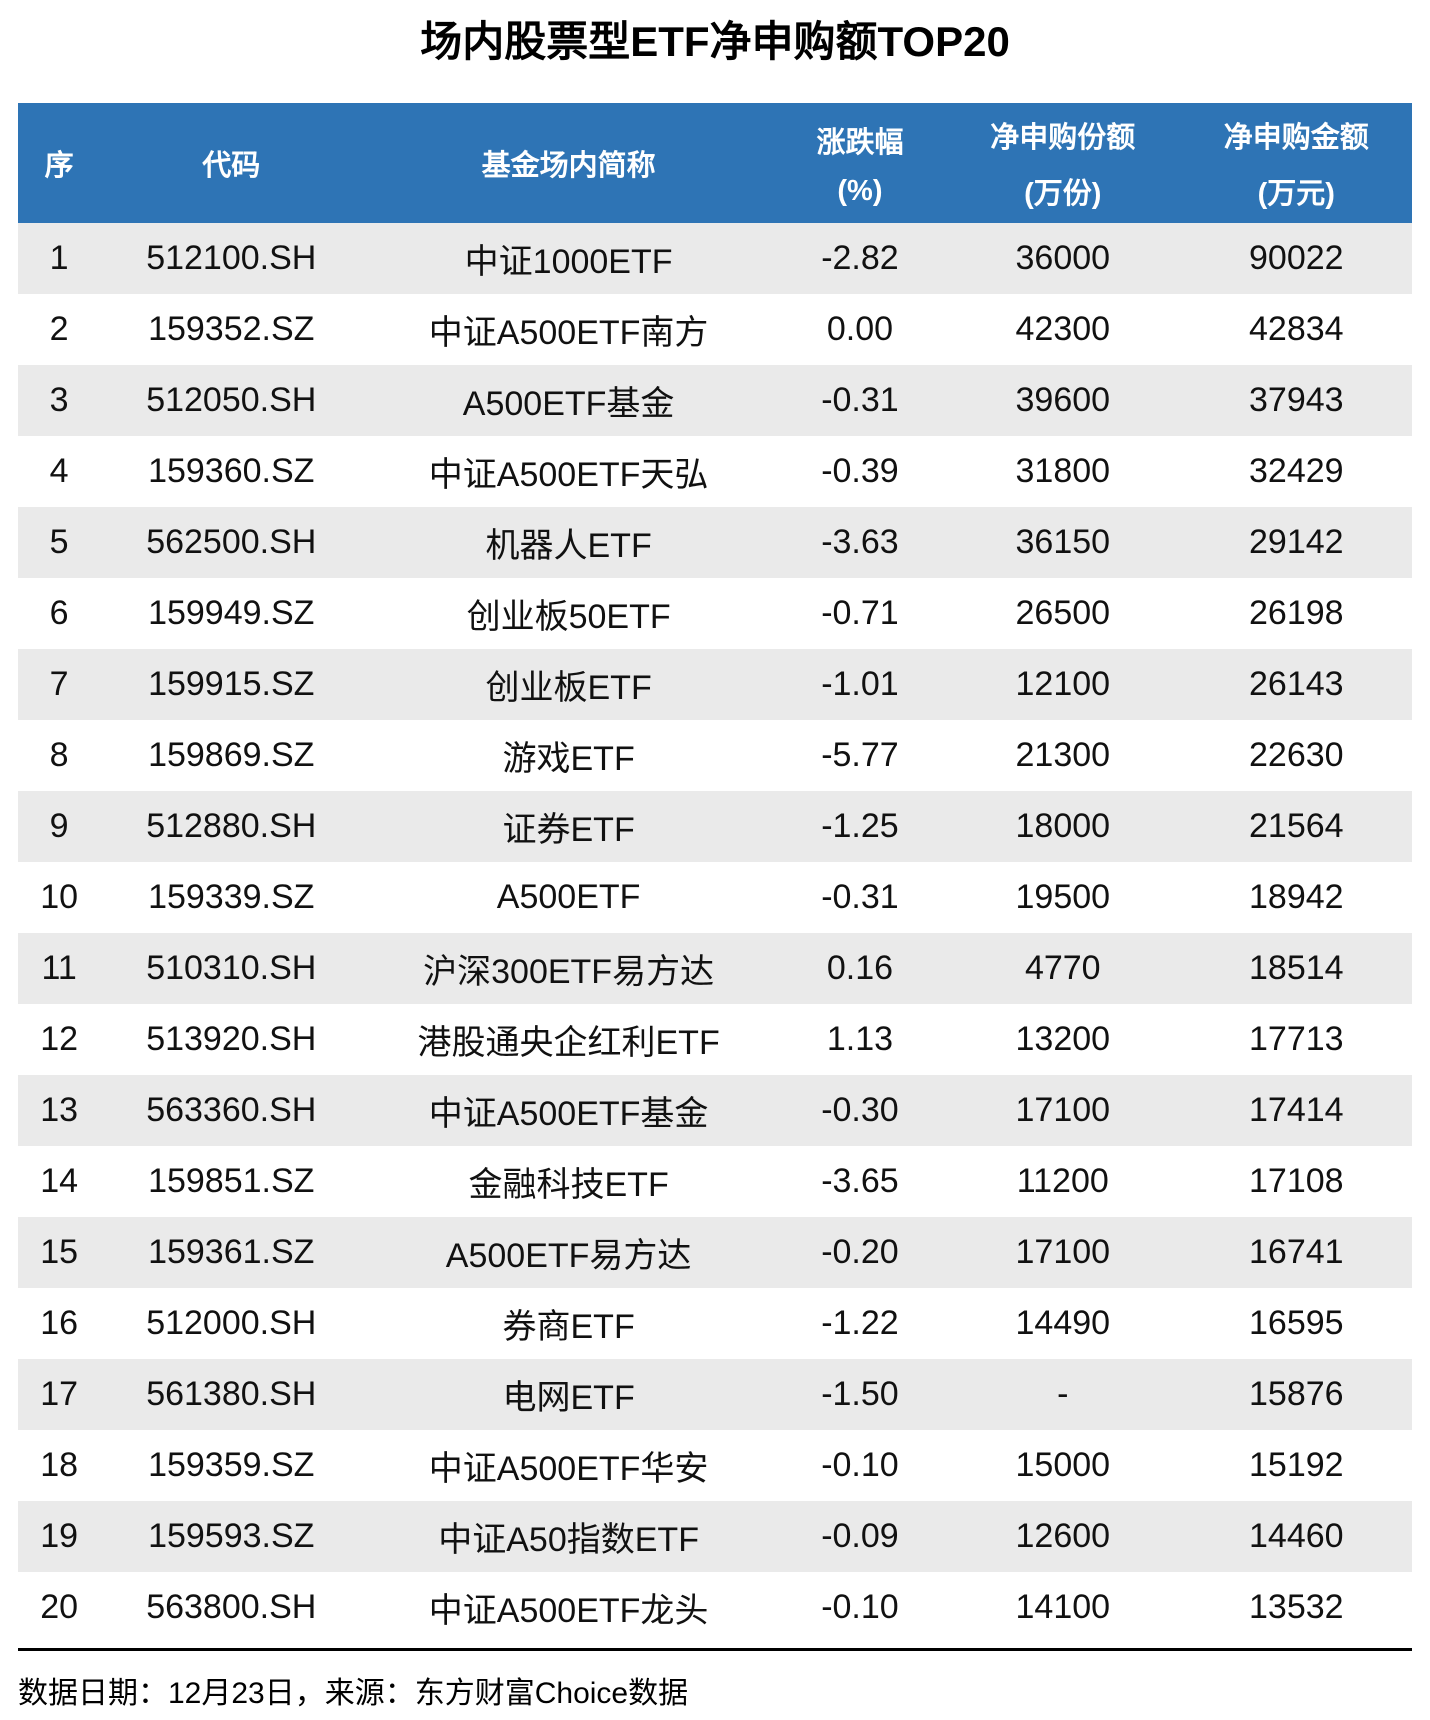 Image resolution: width=1430 pixels, height=1720 pixels. What do you see at coordinates (568, 163) in the screenshot?
I see `column-header-fund-name: 基金场内简称` at bounding box center [568, 163].